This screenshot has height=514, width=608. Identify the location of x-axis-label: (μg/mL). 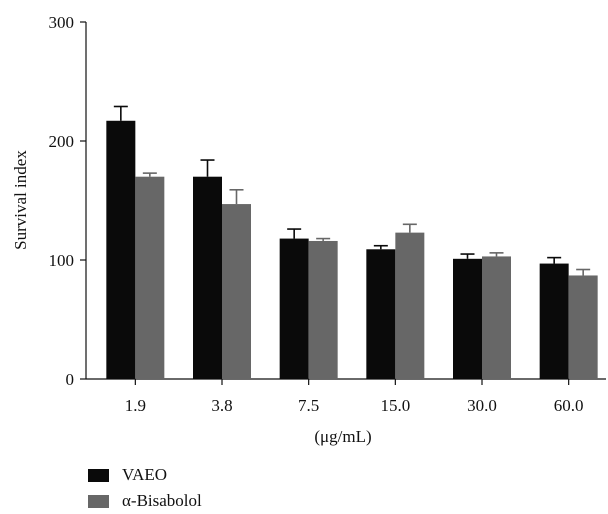
(342, 436).